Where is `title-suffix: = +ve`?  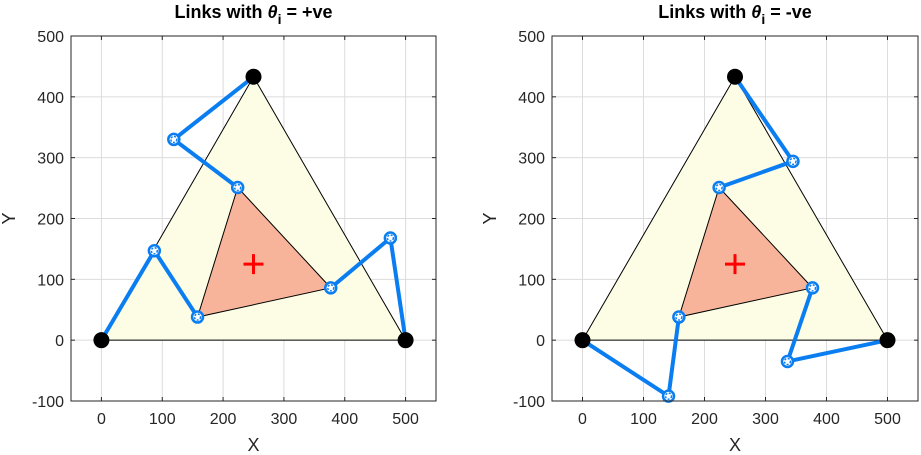
title-suffix: = +ve is located at coordinates (306, 12).